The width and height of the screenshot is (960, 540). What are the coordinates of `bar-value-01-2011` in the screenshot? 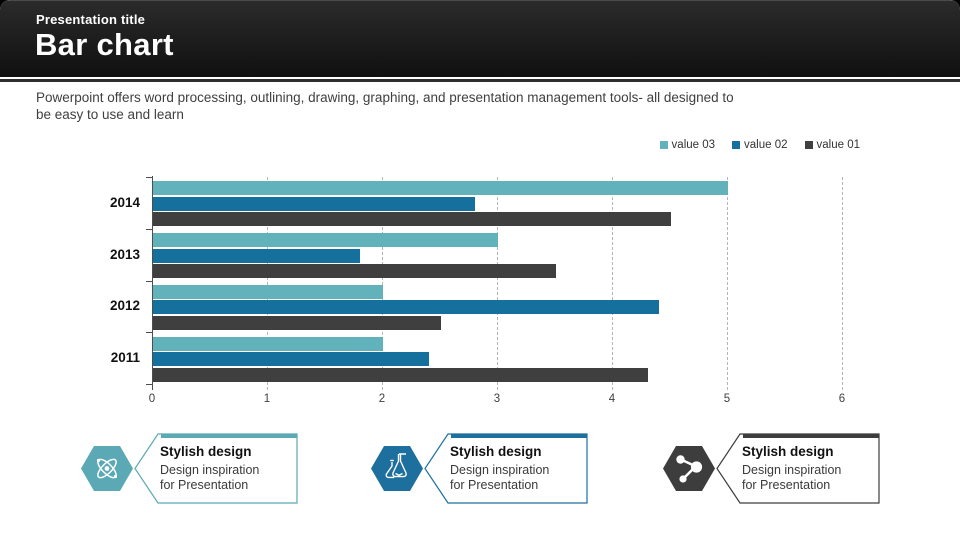 It's located at (400, 374).